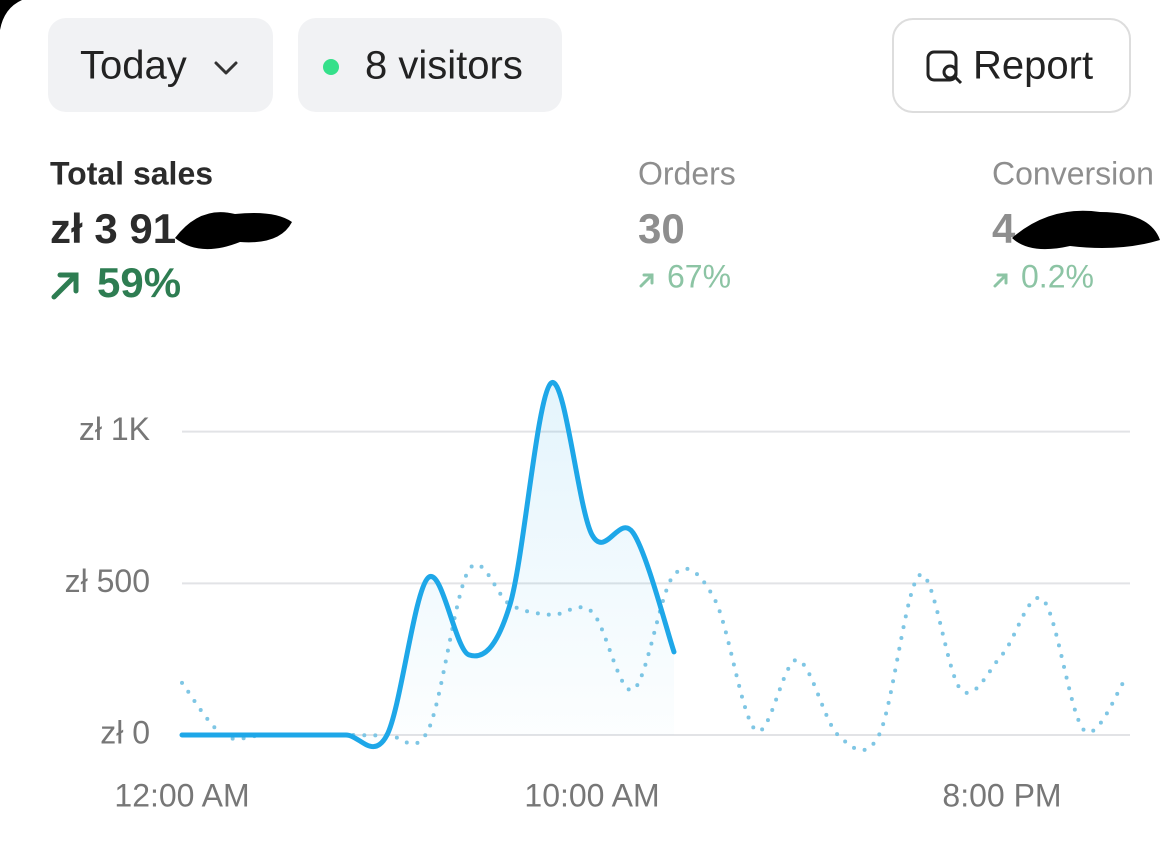  I want to click on x-tick-label: 12:00 AM, so click(181, 795).